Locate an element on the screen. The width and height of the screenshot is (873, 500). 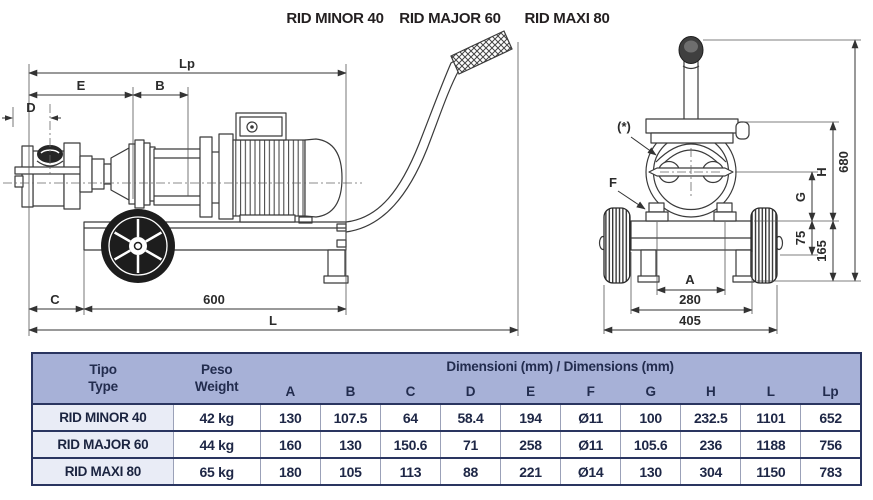
wheel-side is located at coordinates (138, 246).